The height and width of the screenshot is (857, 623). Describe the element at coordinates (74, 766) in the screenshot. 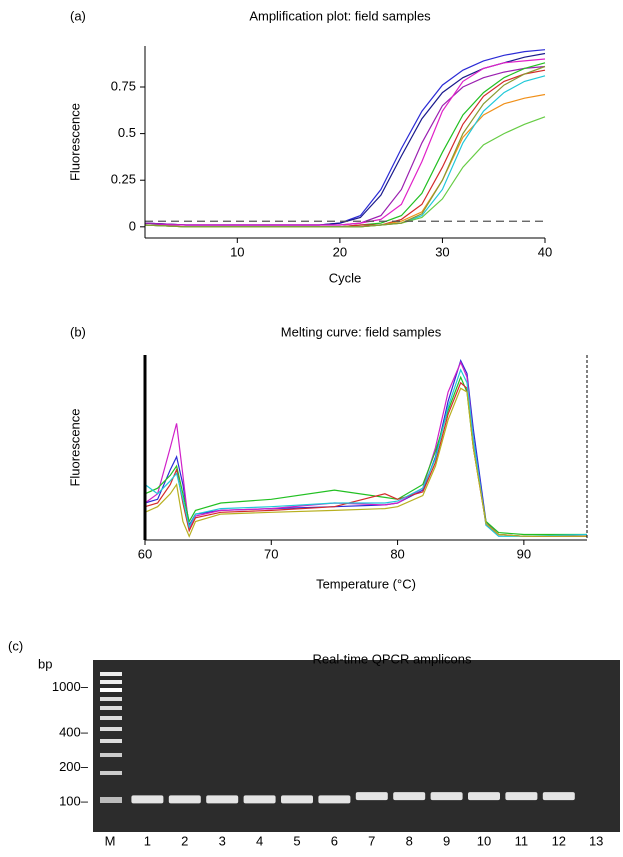

I see `y-tick-label: 200–` at that location.